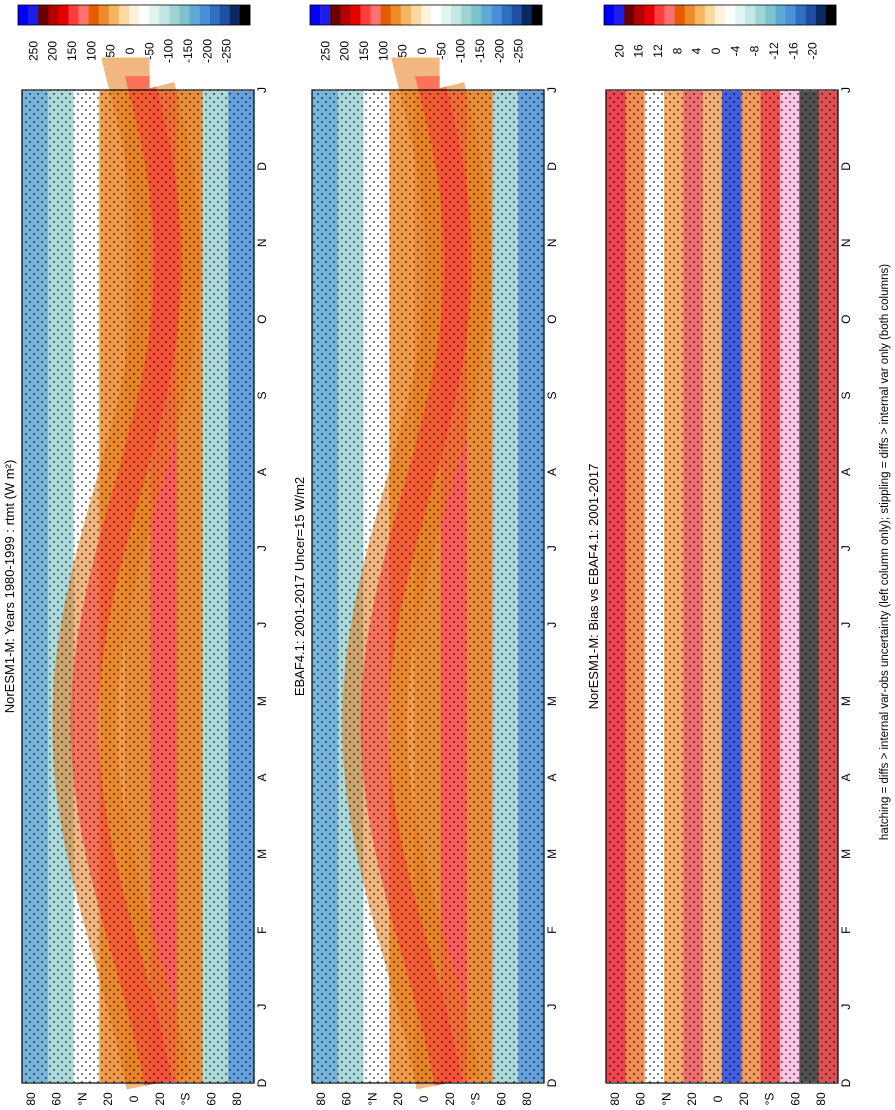 This screenshot has height=1110, width=895. I want to click on colorbar-label: -150, so click(188, 51).